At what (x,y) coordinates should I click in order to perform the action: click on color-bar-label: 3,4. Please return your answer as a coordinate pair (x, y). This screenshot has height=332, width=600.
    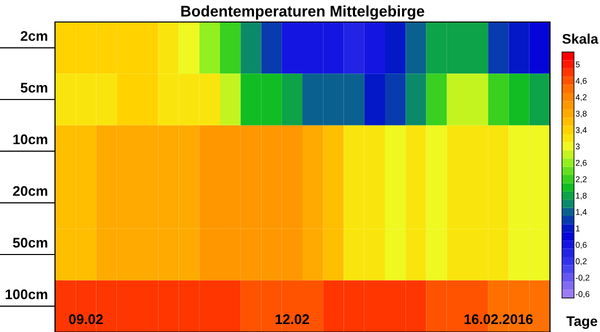
    Looking at the image, I should click on (581, 130).